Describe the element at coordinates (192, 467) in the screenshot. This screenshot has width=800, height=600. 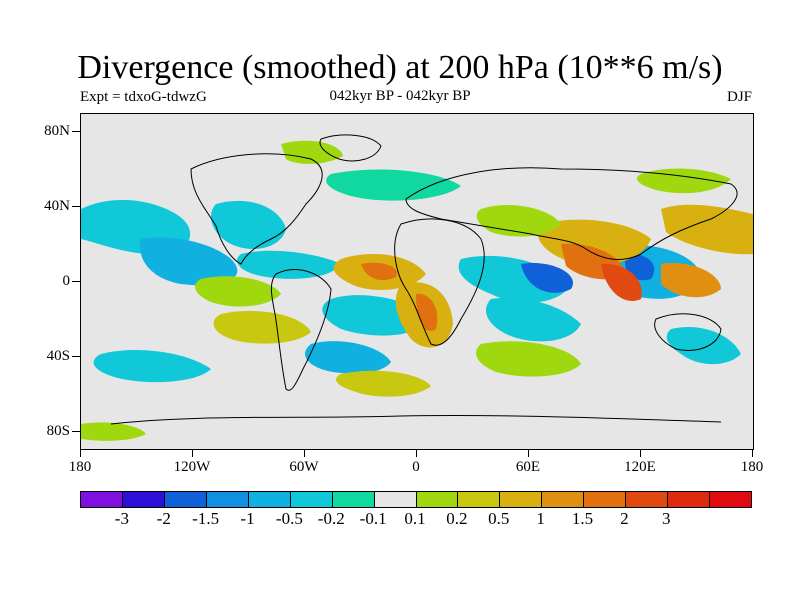
I see `lon-label: 120W` at that location.